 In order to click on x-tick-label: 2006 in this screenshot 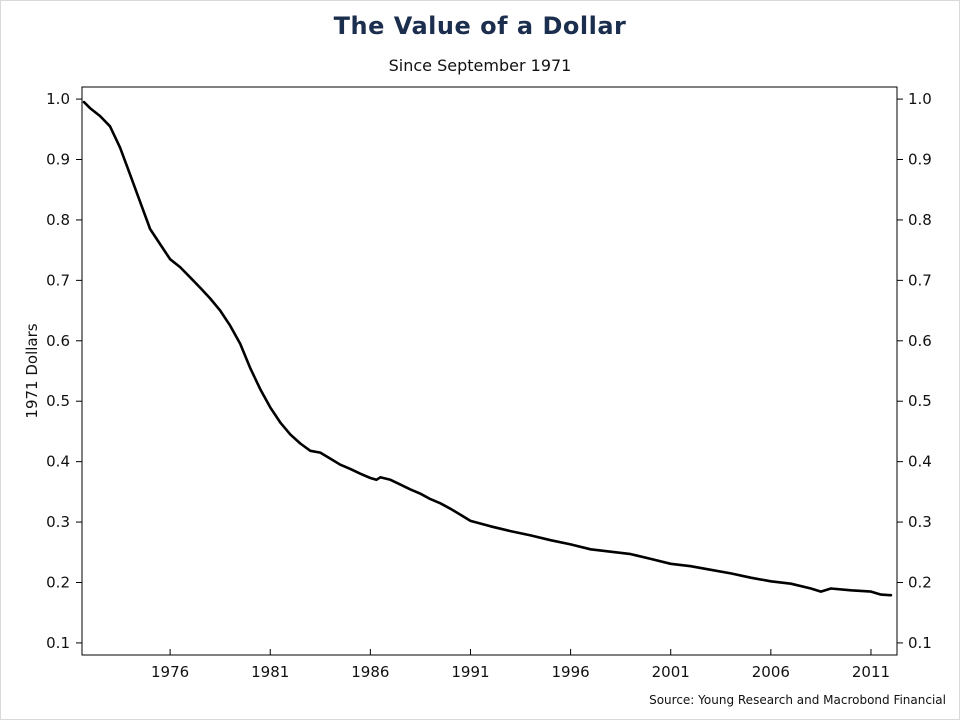, I will do `click(771, 672)`.